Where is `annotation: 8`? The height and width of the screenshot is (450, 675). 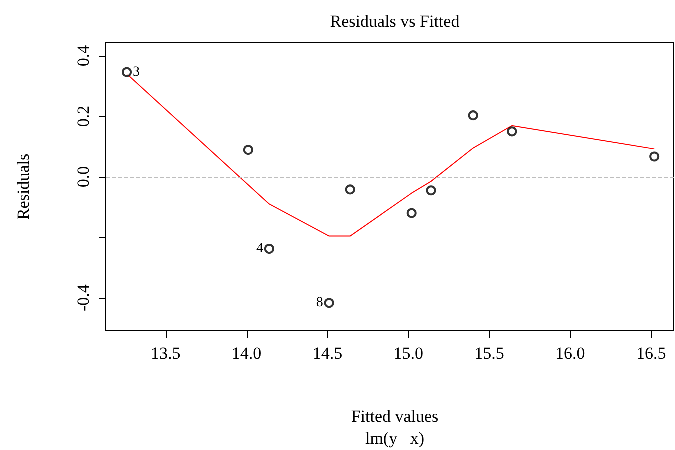
annotation: 8 is located at coordinates (320, 303).